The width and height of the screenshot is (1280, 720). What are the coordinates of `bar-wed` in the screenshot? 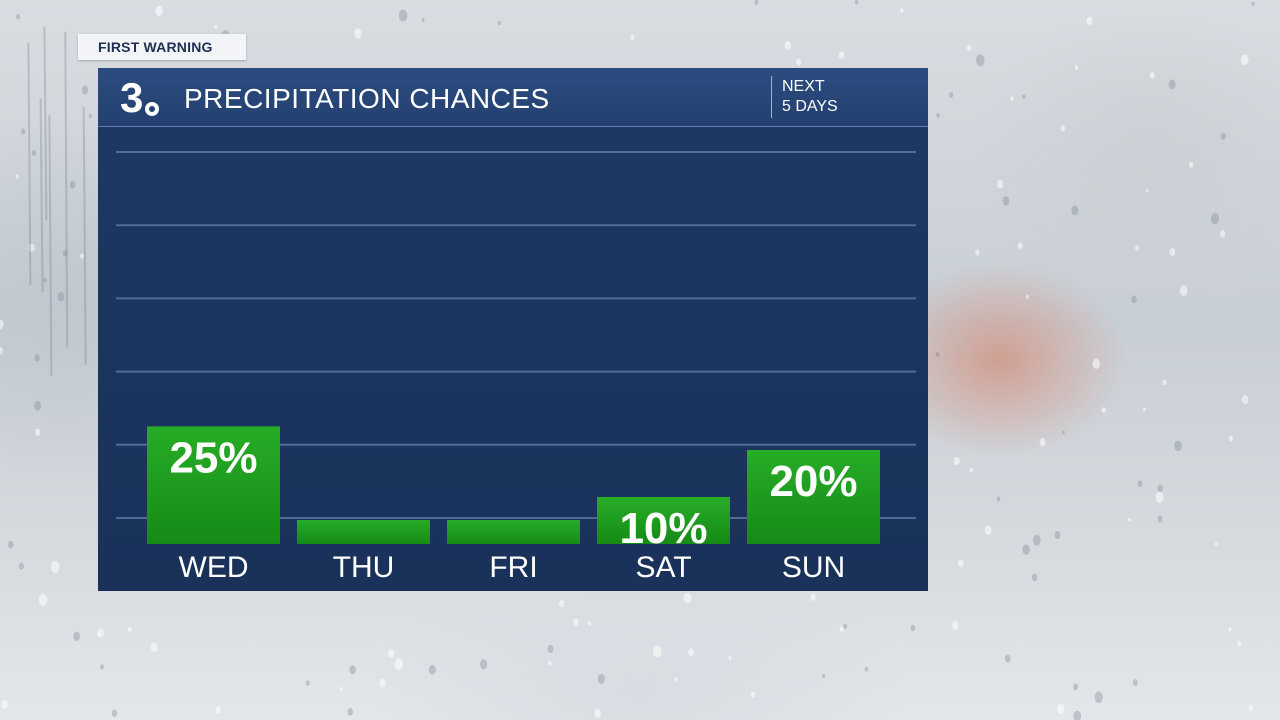 It's located at (213, 485).